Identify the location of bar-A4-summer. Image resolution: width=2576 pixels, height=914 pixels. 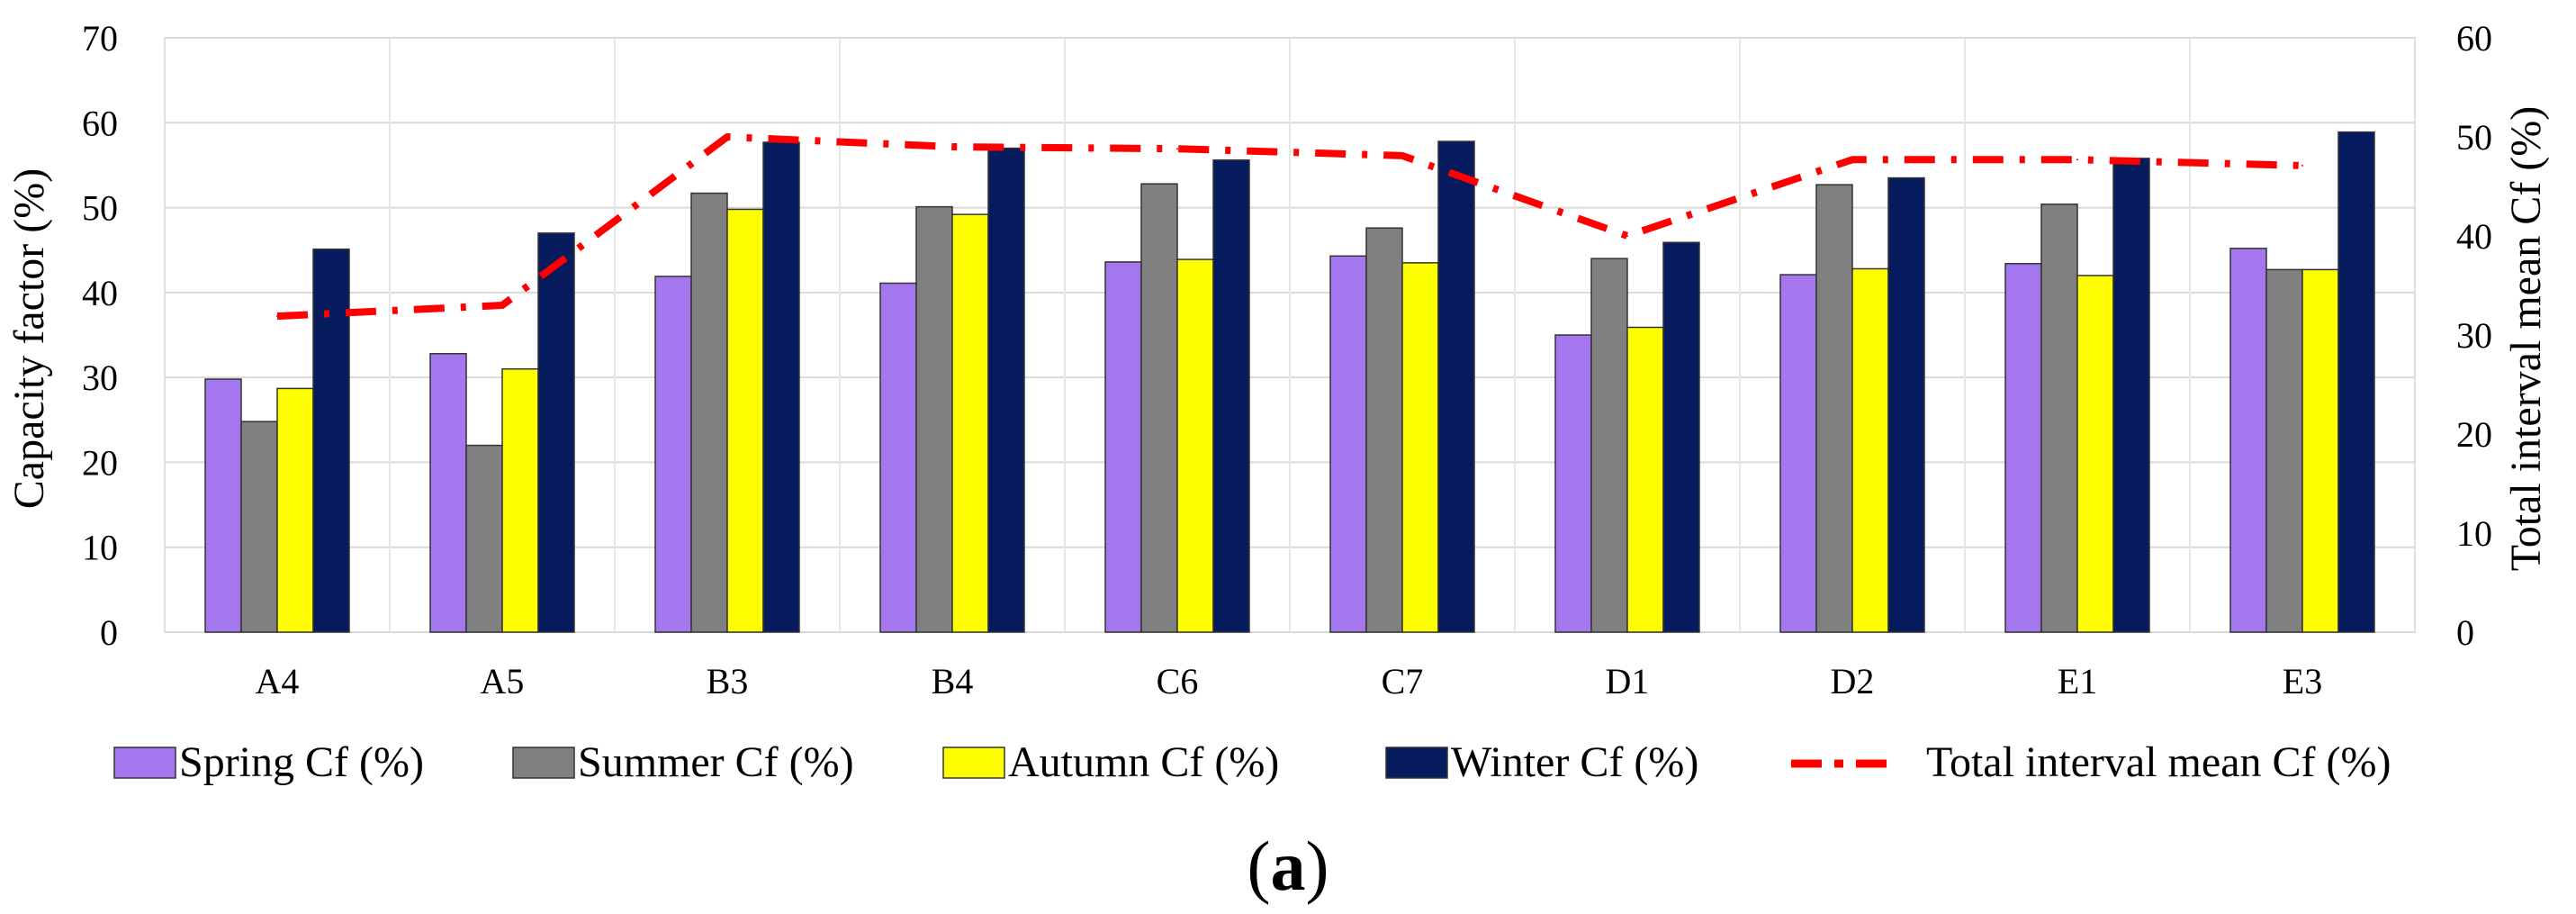
(259, 527).